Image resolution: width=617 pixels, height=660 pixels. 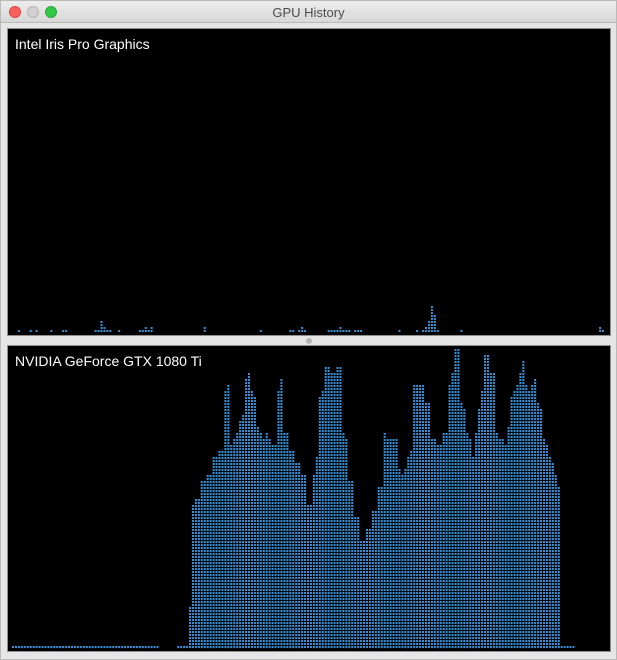 I want to click on split-divider-handle, so click(x=309, y=341).